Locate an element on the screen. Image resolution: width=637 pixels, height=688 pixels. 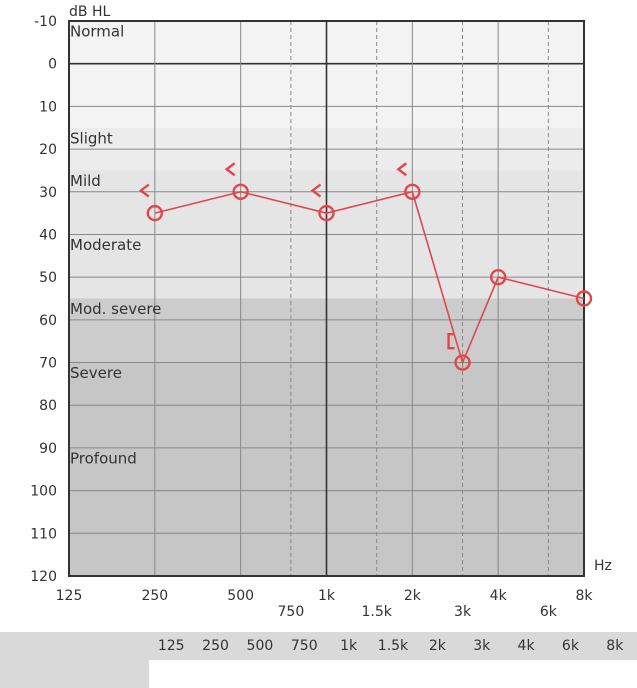
x-tick-label: 125 is located at coordinates (69, 596).